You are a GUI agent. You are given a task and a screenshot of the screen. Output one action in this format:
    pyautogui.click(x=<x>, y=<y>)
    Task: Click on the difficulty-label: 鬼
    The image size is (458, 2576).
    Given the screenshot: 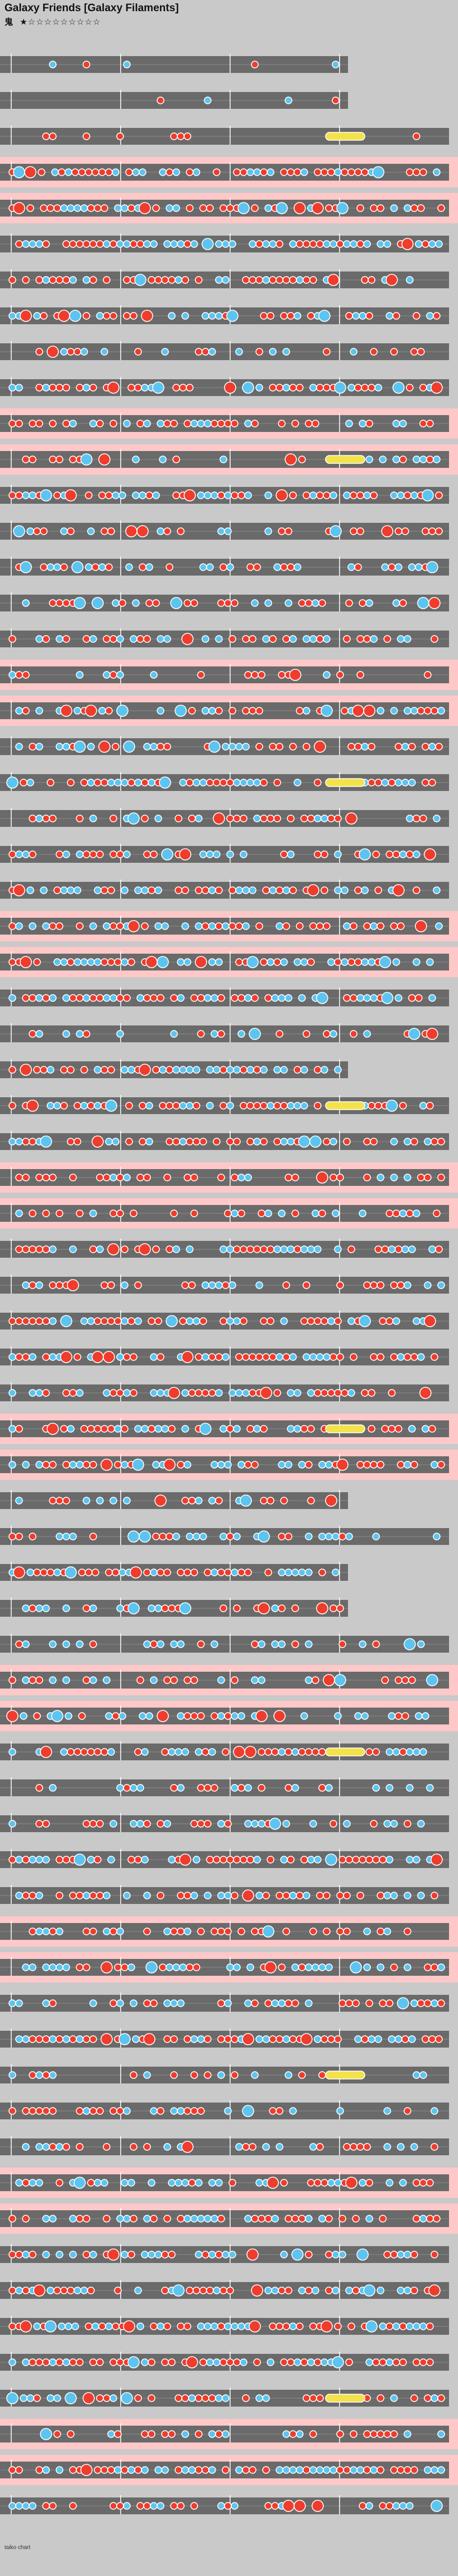 What is the action you would take?
    pyautogui.click(x=8, y=22)
    